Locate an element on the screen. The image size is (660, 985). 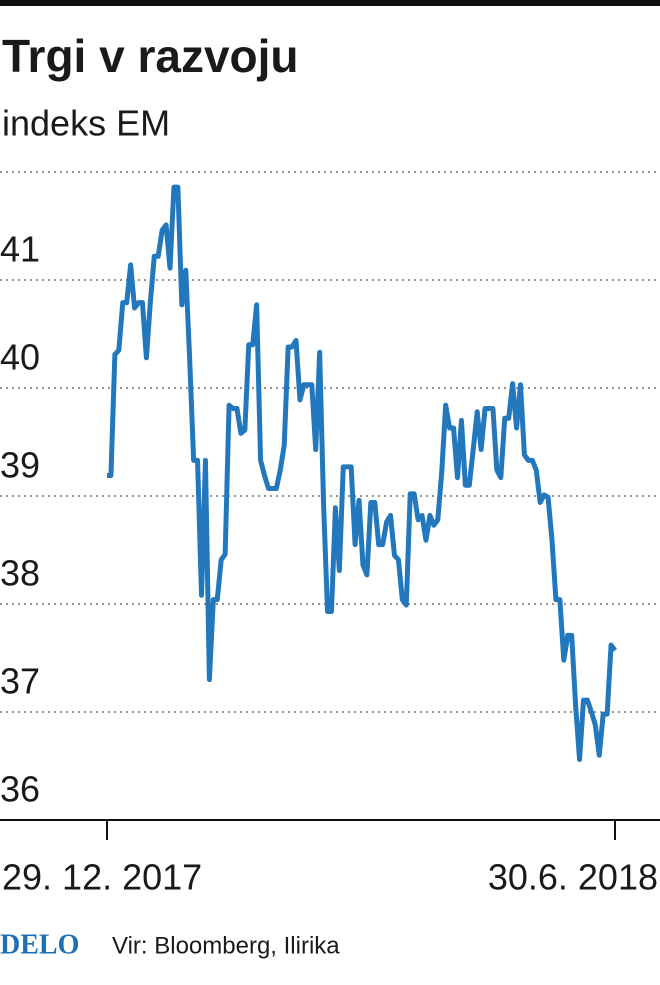
chart-title: Trgi v razvoju is located at coordinates (150, 56).